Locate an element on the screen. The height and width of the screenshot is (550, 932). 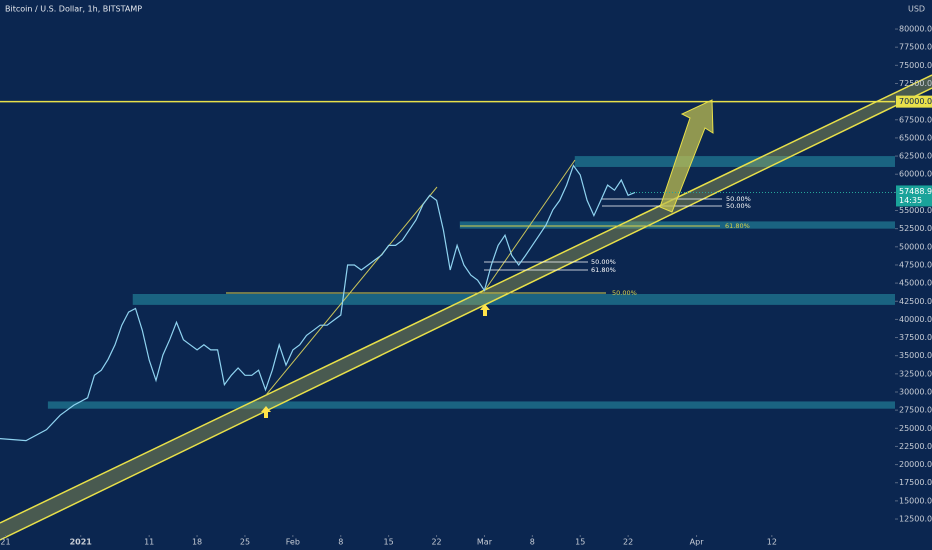
y-tick-label: 27500.00 is located at coordinates (915, 410).